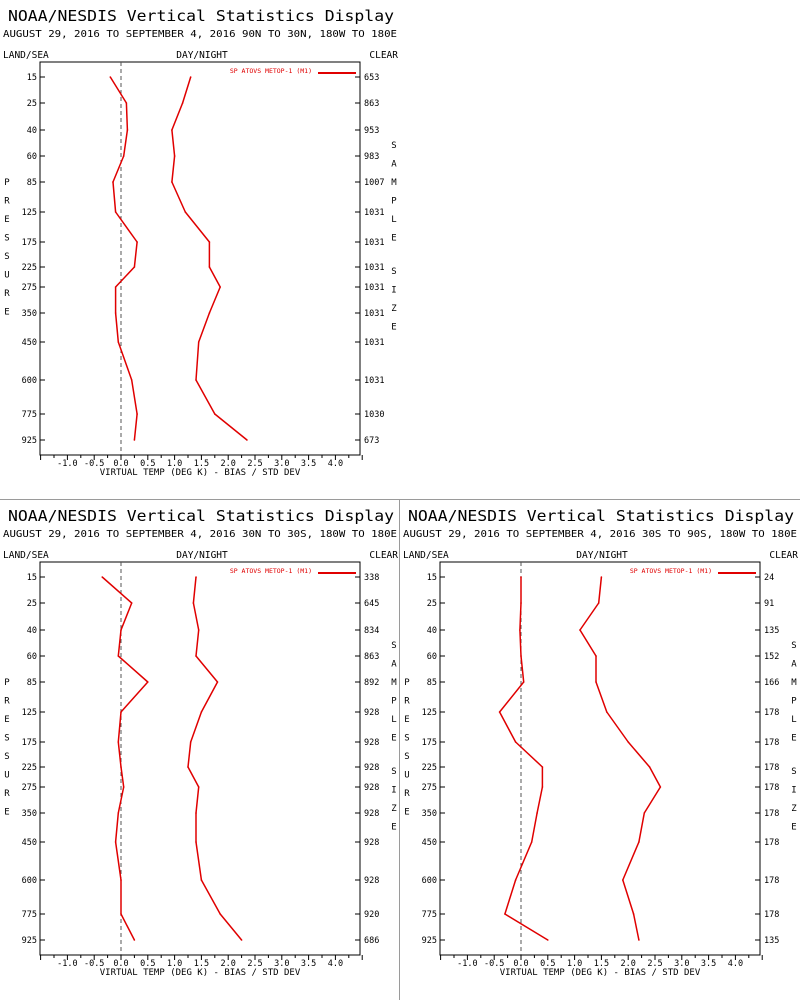 This screenshot has height=1004, width=800. I want to click on pressure-tick-label: 60, so click(32, 157).